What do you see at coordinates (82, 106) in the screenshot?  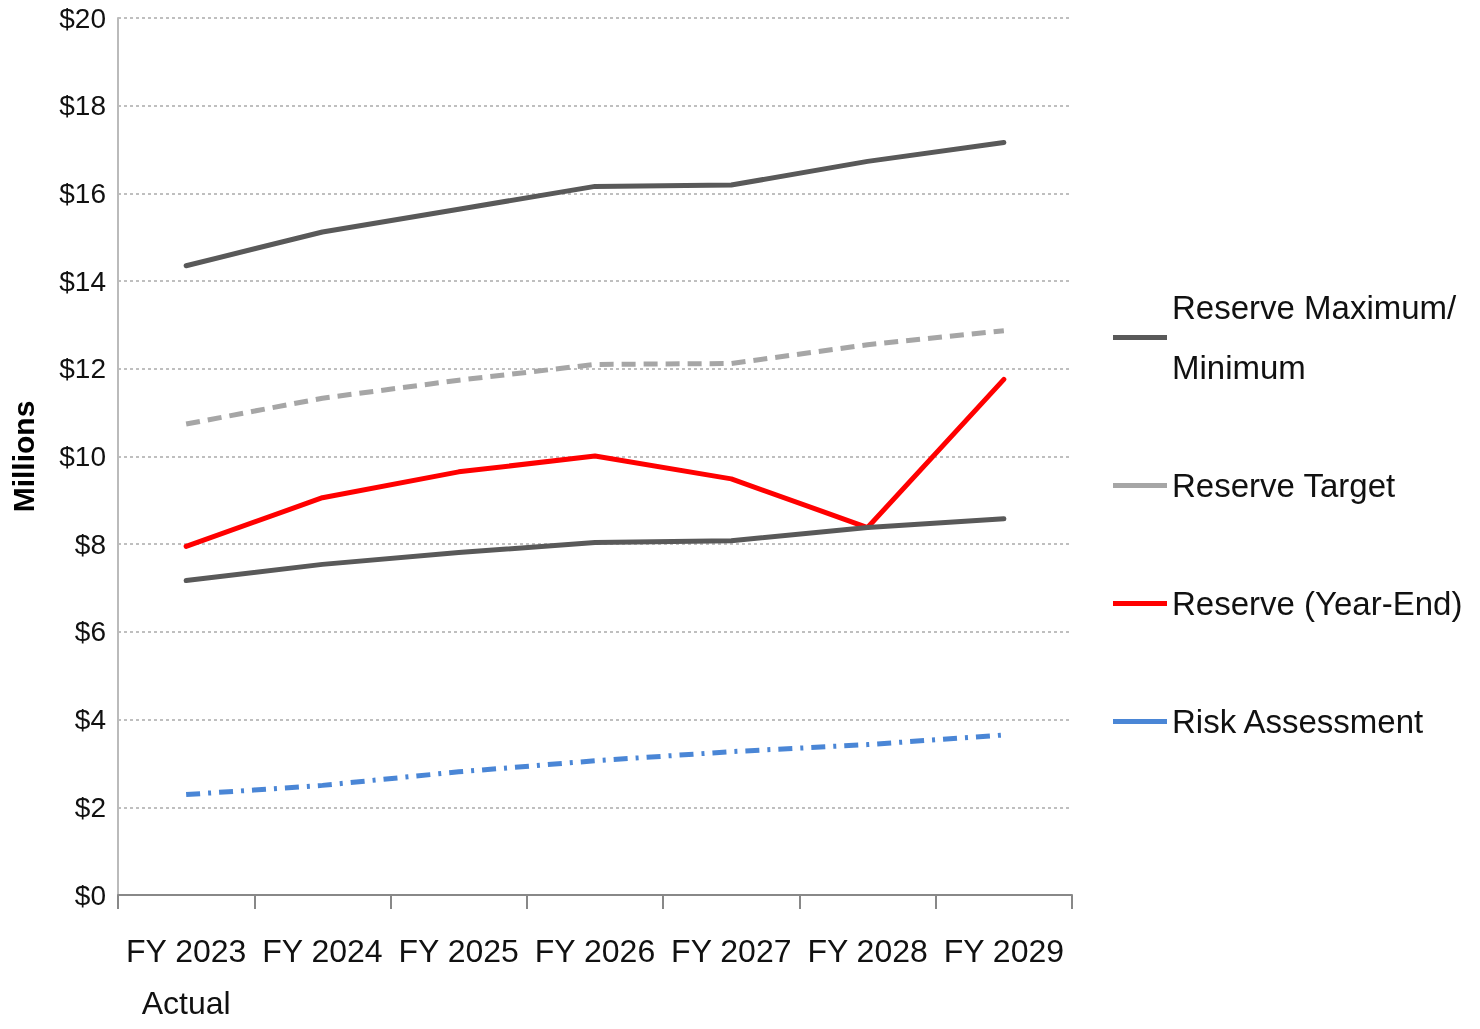 I see `y-tick-label: $18` at bounding box center [82, 106].